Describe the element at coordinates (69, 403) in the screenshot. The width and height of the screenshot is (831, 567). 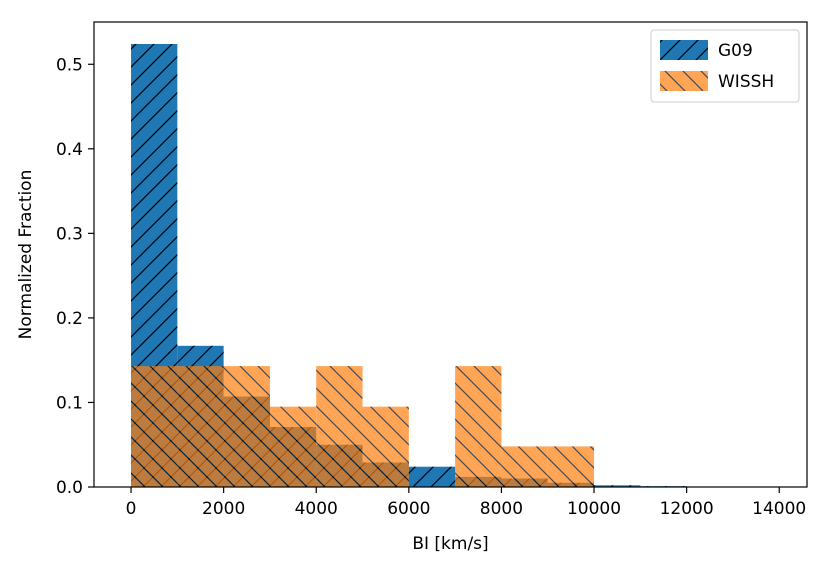
I see `y-tick-label: 0.1` at that location.